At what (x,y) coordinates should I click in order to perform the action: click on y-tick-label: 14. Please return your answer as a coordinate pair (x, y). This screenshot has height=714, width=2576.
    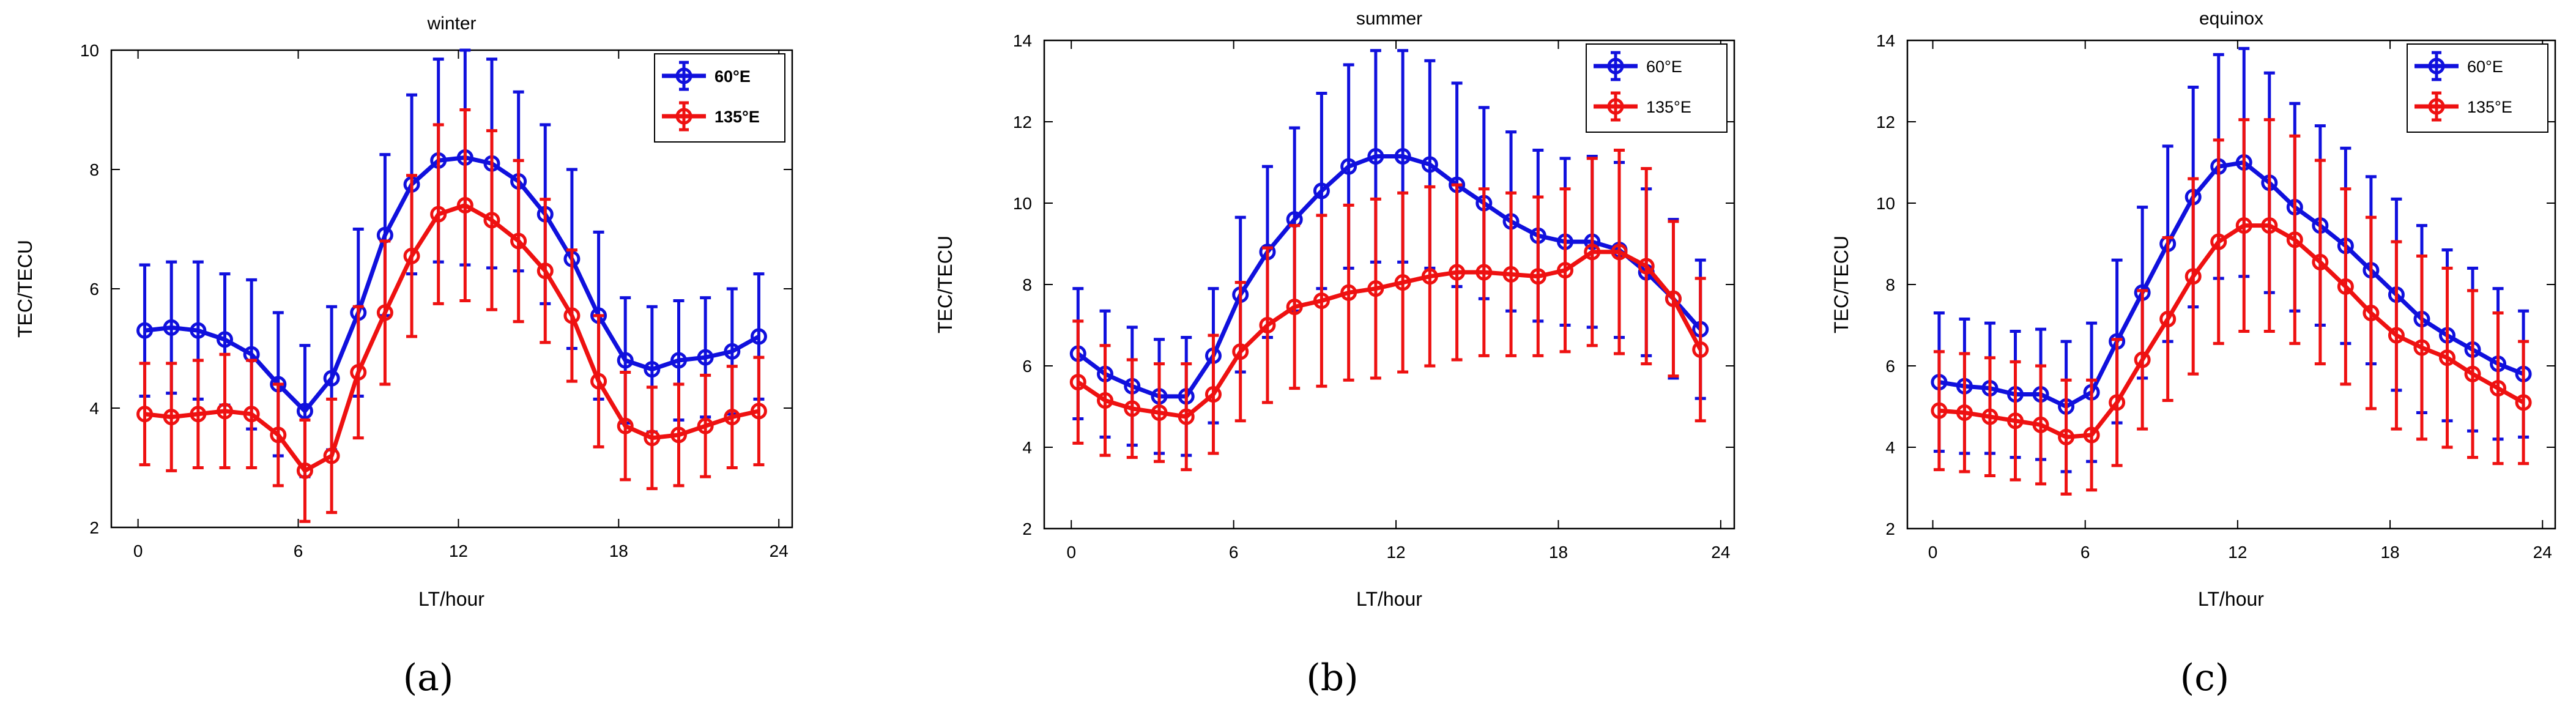
    Looking at the image, I should click on (1022, 40).